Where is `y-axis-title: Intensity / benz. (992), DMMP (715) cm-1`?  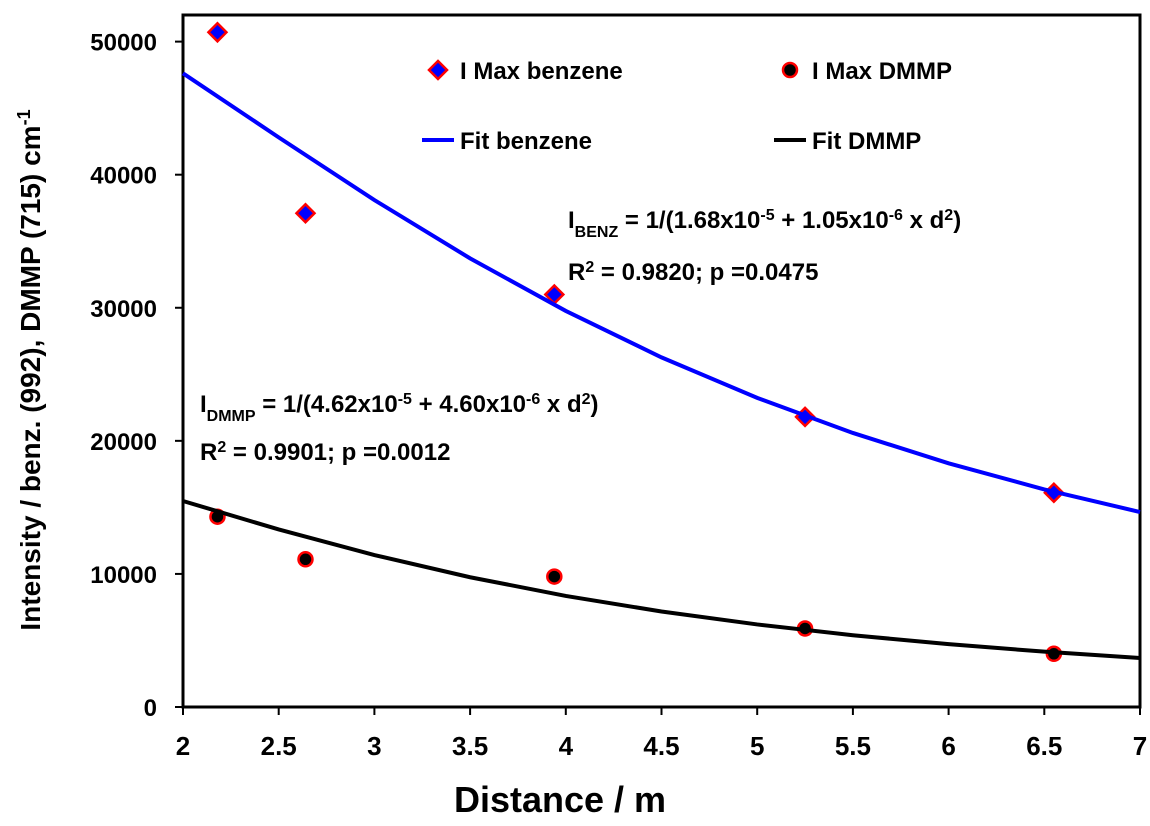
y-axis-title: Intensity / benz. (992), DMMP (715) cm-1 is located at coordinates (30, 369).